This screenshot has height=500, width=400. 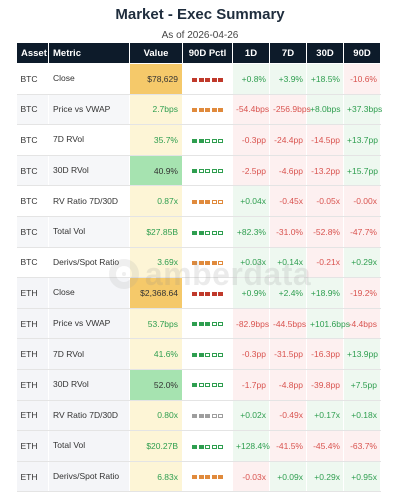 What do you see at coordinates (251, 53) in the screenshot?
I see `header-1d: 1D` at bounding box center [251, 53].